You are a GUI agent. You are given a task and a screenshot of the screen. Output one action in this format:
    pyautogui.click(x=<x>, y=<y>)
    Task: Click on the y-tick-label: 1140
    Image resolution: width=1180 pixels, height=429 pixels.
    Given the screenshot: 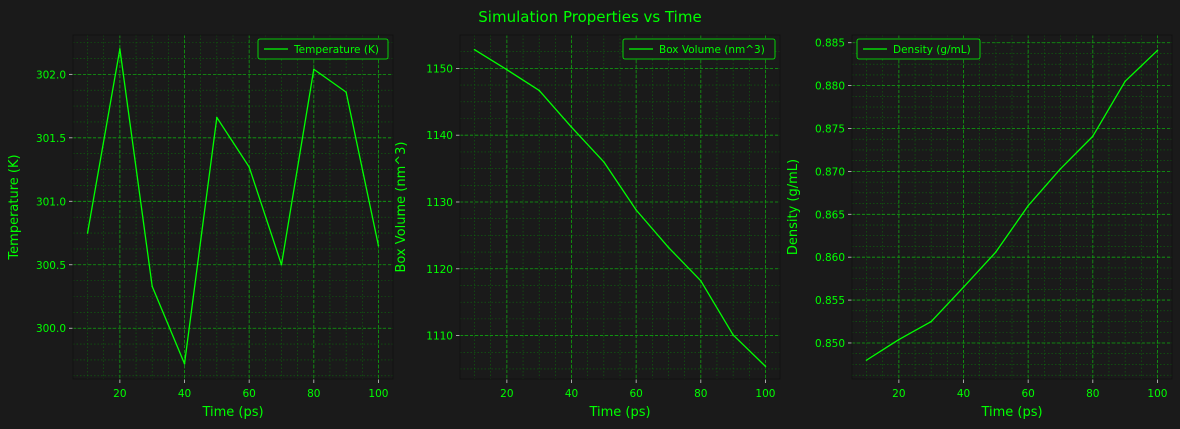 What is the action you would take?
    pyautogui.click(x=439, y=136)
    